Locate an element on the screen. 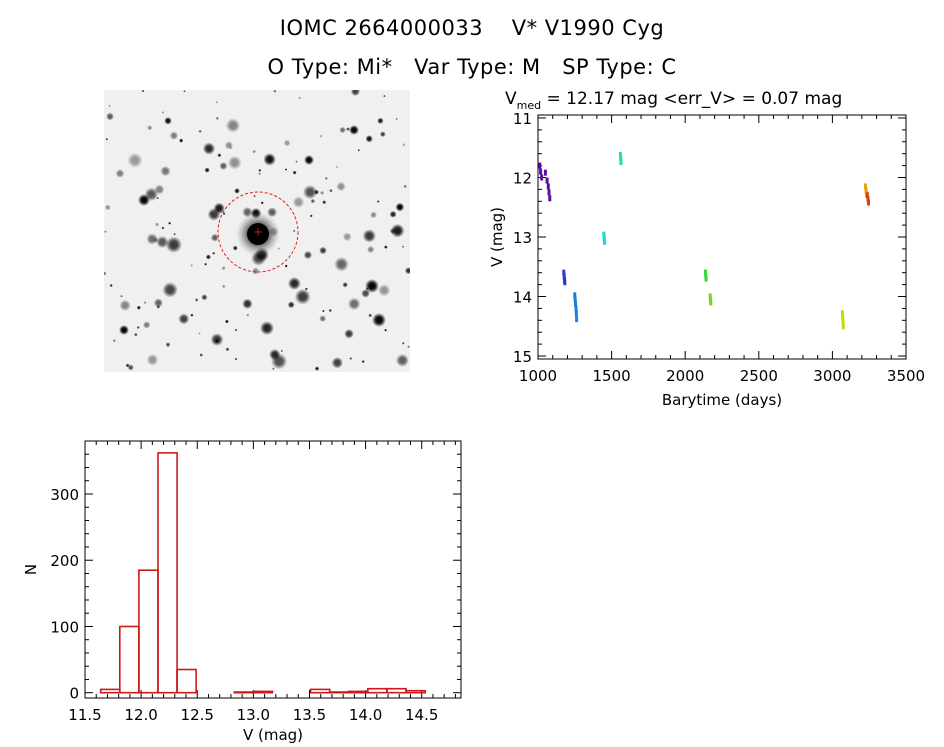 The image size is (944, 747). x-tick-label: 1500 is located at coordinates (612, 376).